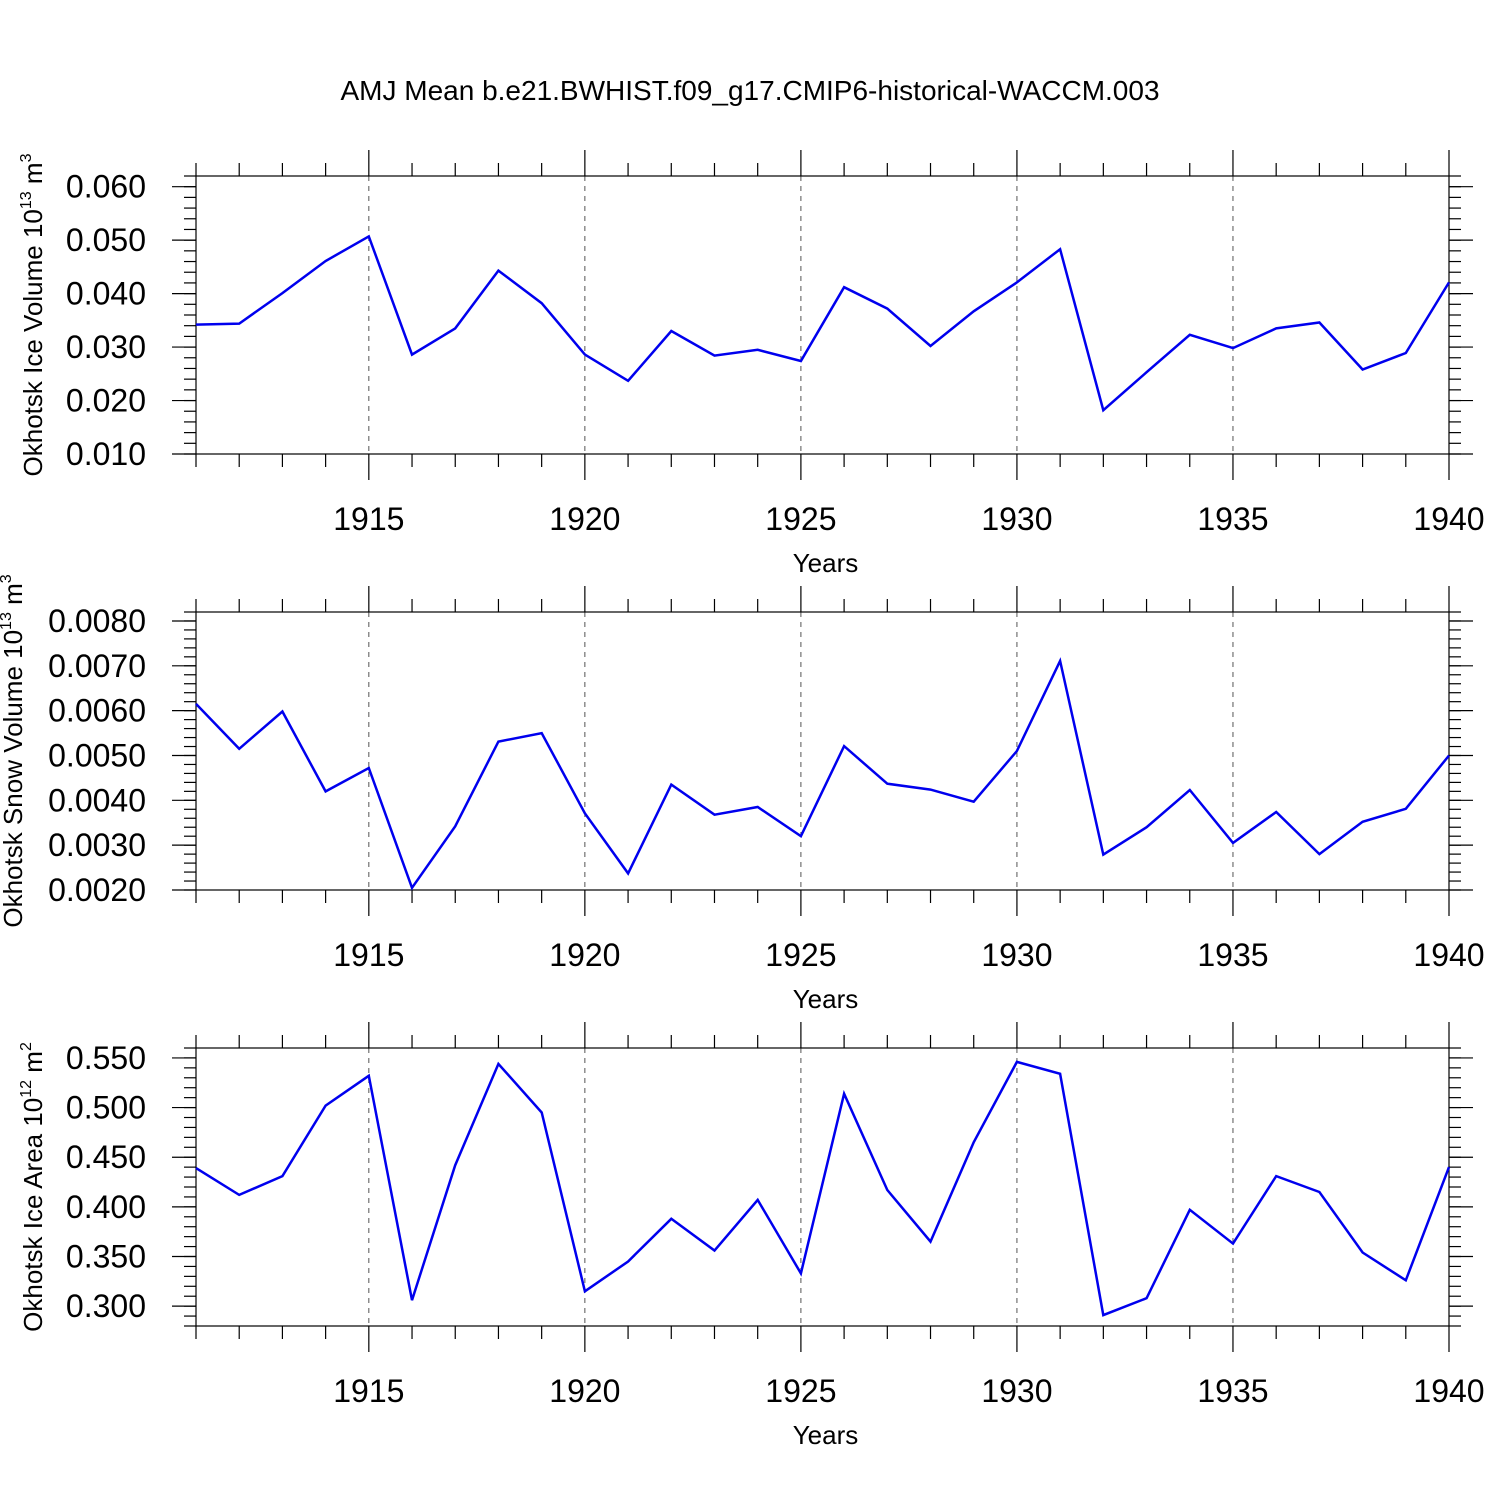  Describe the element at coordinates (106, 1257) in the screenshot. I see `y-tick-label: 0.350` at that location.